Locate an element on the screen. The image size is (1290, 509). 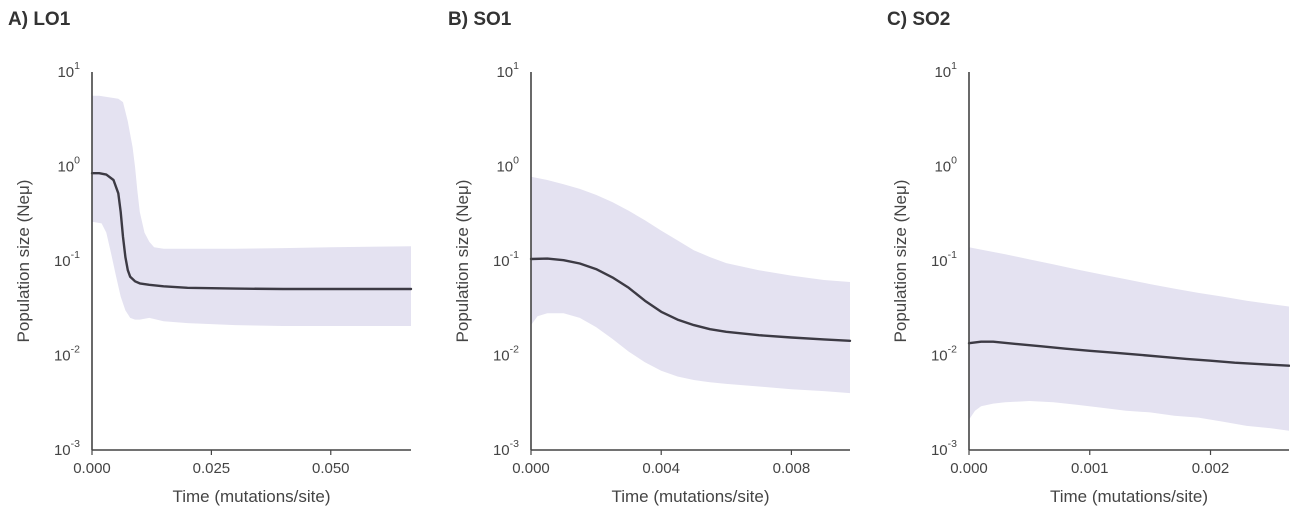
x-tick-label: 0.008 is located at coordinates (792, 468).